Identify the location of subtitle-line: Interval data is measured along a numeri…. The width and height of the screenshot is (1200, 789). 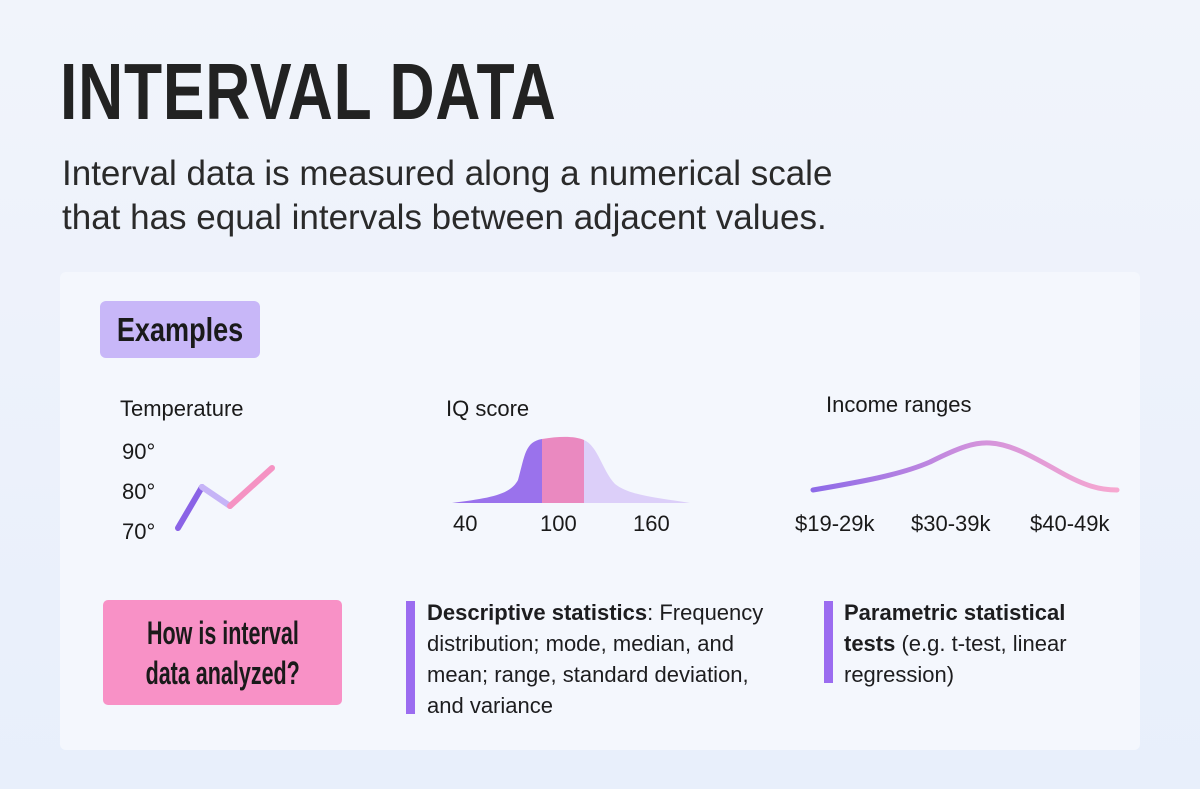
(447, 173).